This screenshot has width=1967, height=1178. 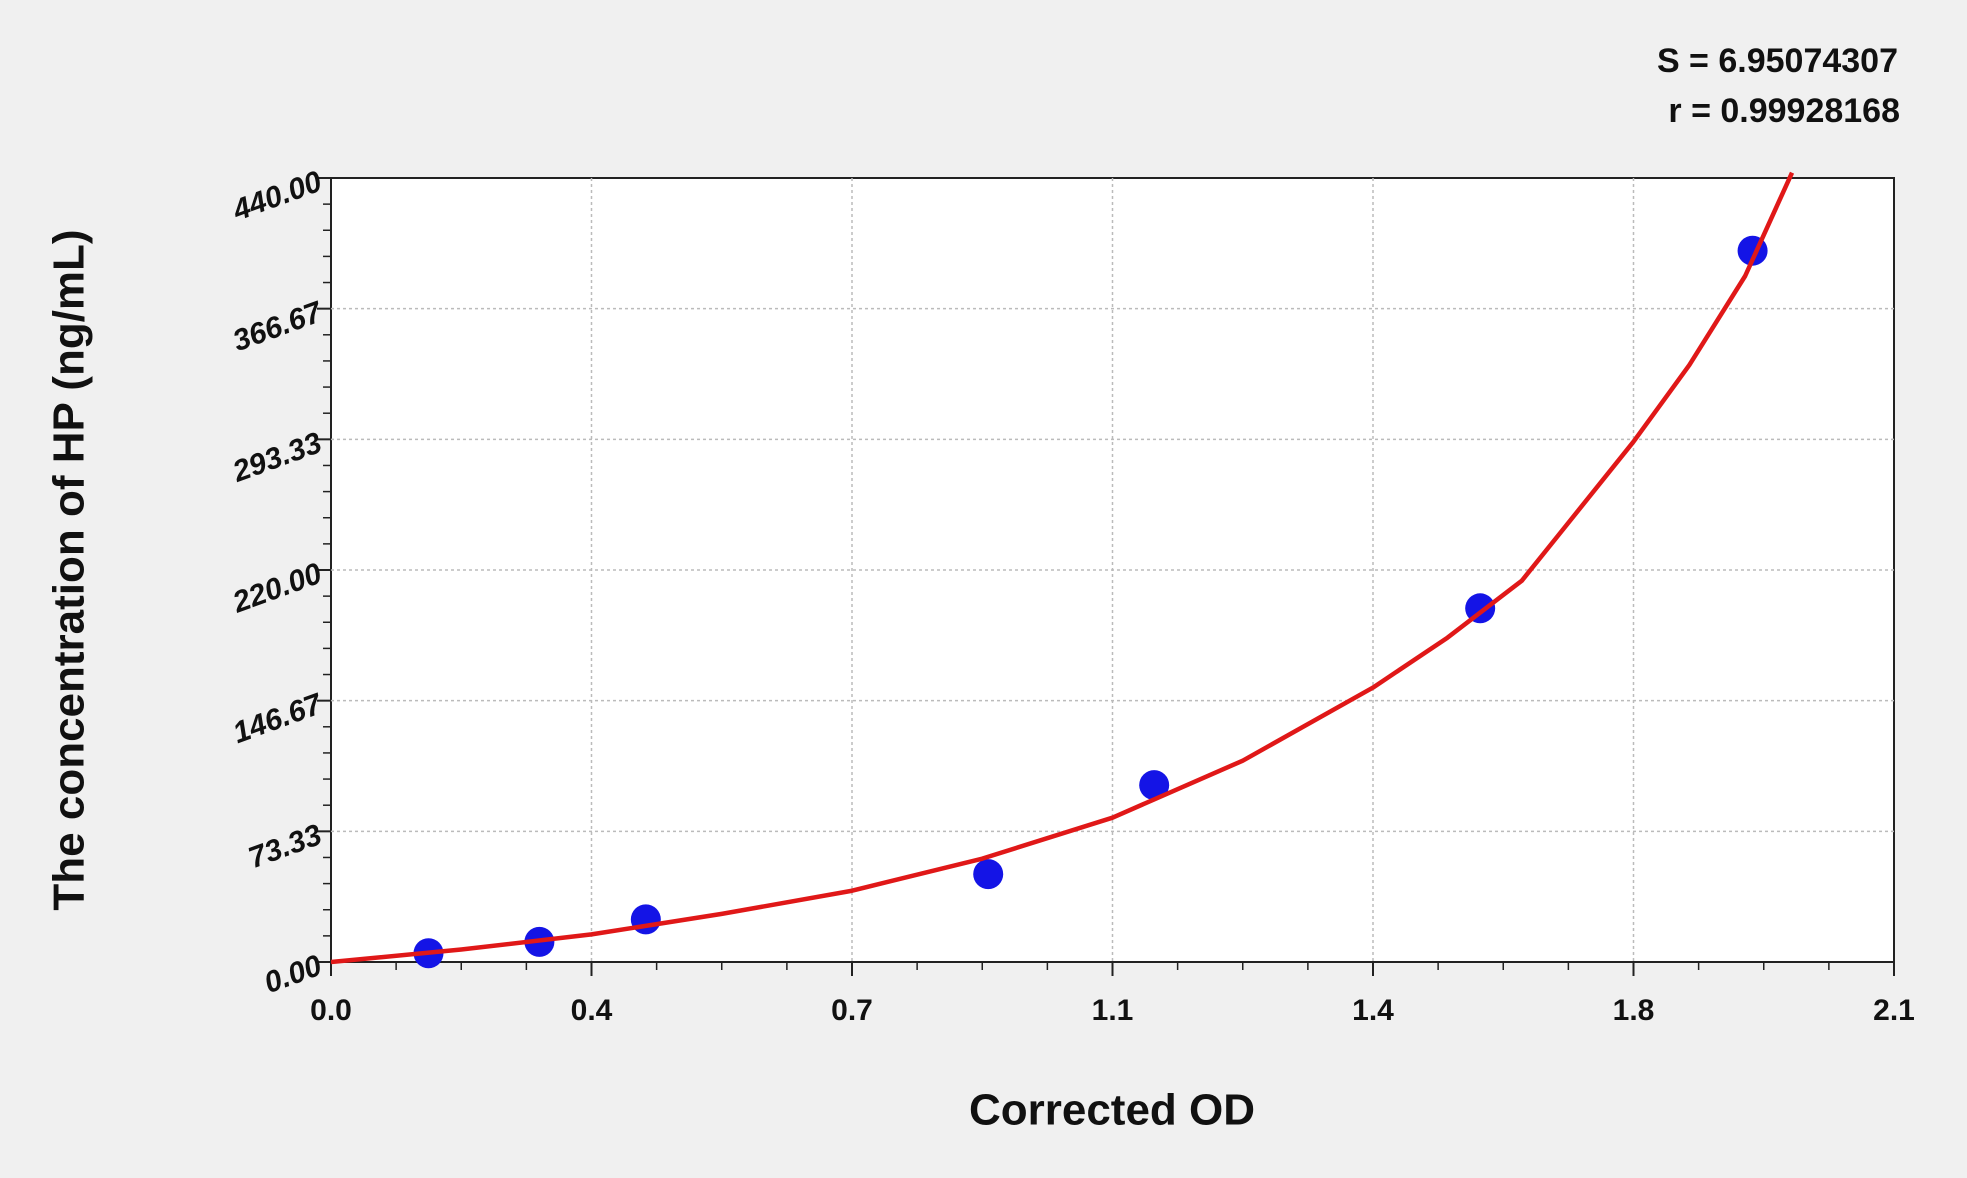 What do you see at coordinates (285, 846) in the screenshot?
I see `y-tick-label: 73.33` at bounding box center [285, 846].